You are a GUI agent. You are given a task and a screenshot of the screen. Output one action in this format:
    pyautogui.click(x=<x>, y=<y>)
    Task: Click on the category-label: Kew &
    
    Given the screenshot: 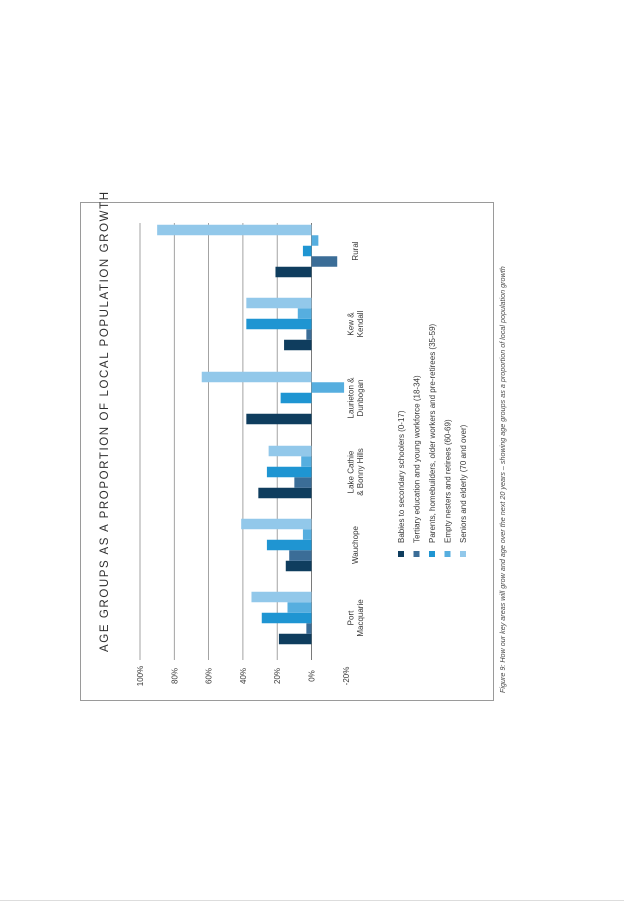 What is the action you would take?
    pyautogui.click(x=351, y=324)
    